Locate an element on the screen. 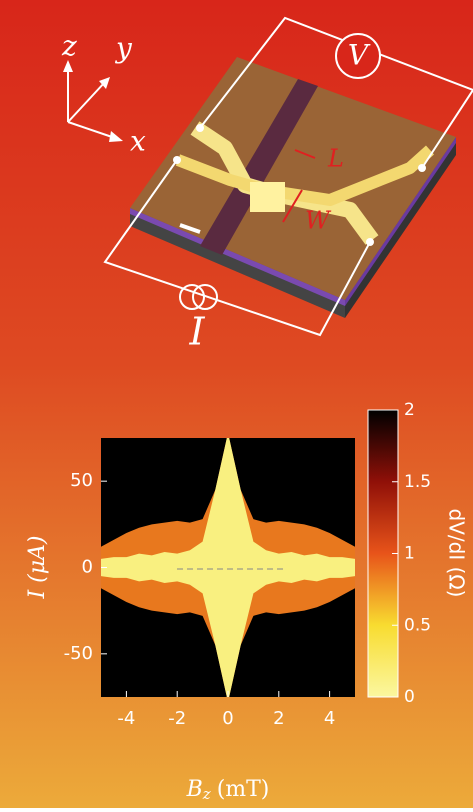 The height and width of the screenshot is (812, 473). x-label-symbol: B is located at coordinates (194, 789).